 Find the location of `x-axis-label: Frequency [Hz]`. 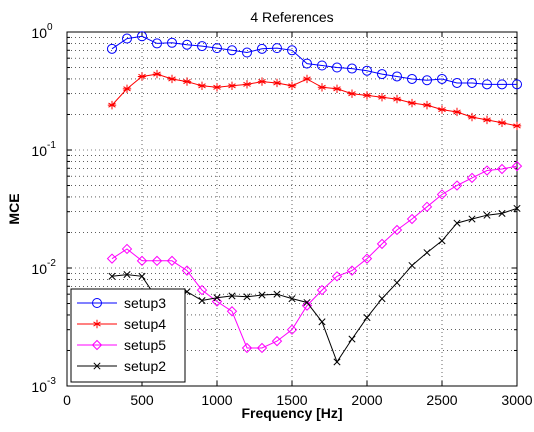

x-axis-label: Frequency [Hz] is located at coordinates (291, 413).